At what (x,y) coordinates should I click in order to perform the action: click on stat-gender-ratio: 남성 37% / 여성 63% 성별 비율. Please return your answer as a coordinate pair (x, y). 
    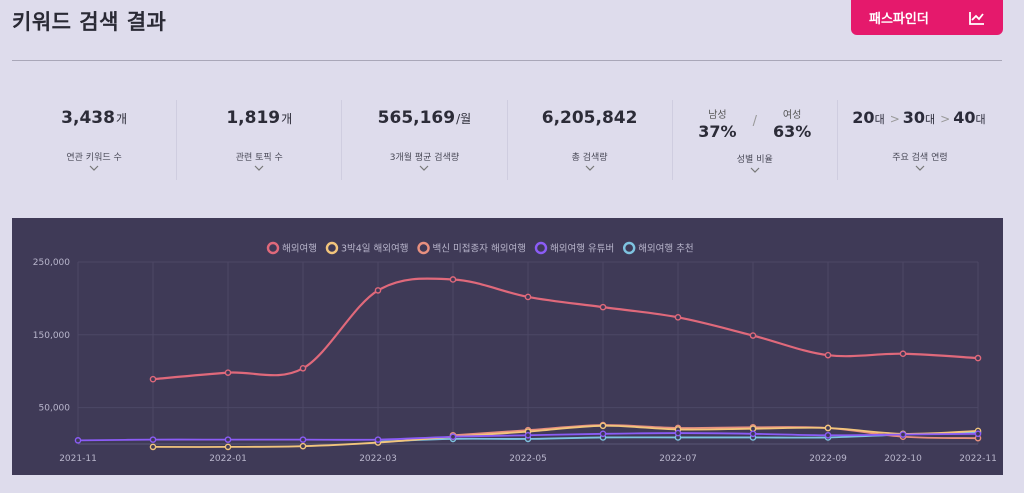
    Looking at the image, I should click on (755, 140).